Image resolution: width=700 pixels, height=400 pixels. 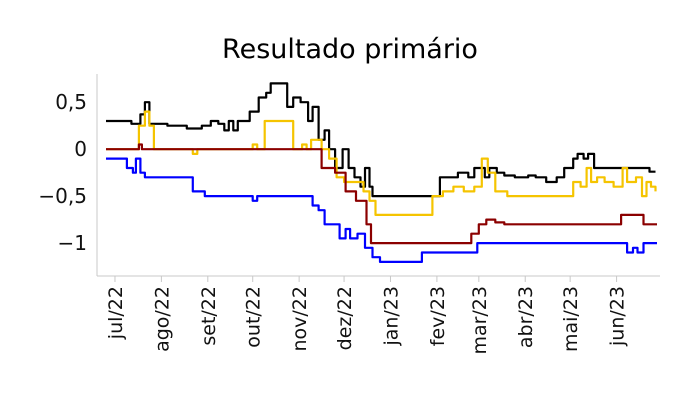 I want to click on x-tick-label: out/22, so click(x=254, y=317).